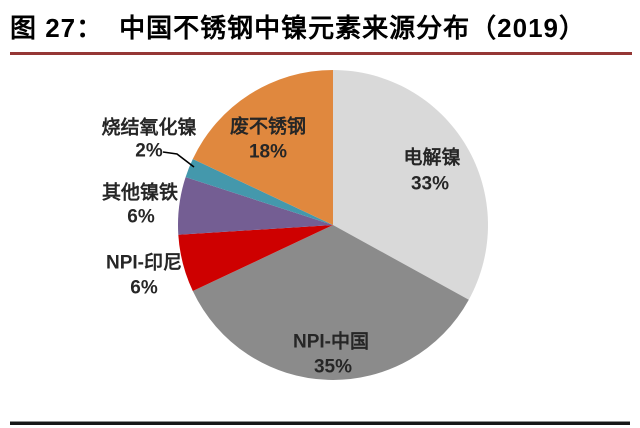 The image size is (640, 428). I want to click on leader-line-烧结氧化镍, so click(178, 159).